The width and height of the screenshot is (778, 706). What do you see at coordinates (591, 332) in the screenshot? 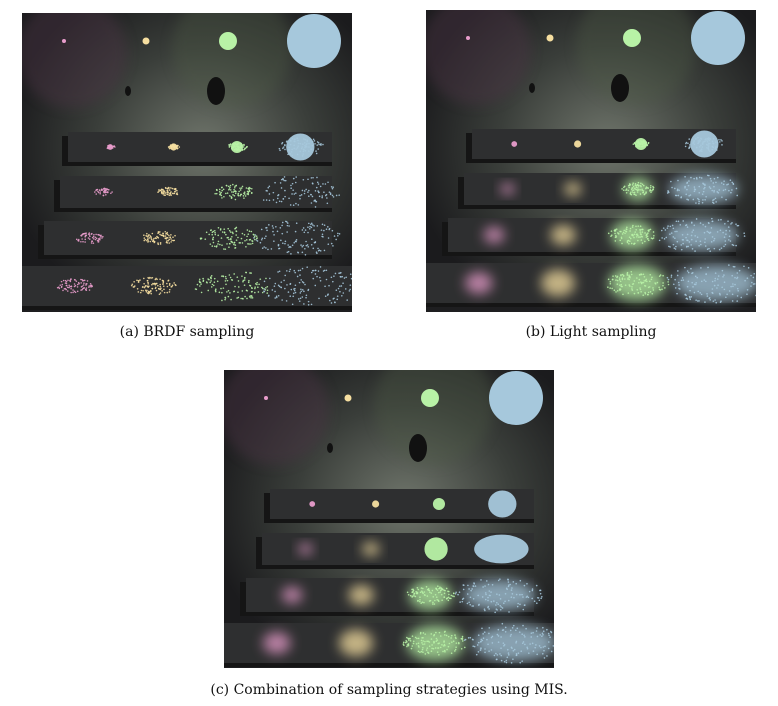
I see `caption-b: (b) Light sampling` at bounding box center [591, 332].